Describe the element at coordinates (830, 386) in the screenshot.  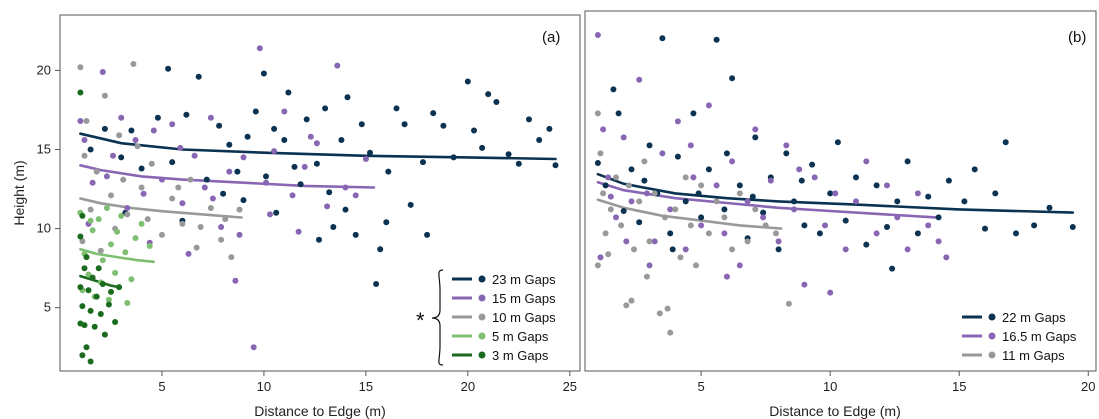
I see `x-tick-label: 10` at that location.